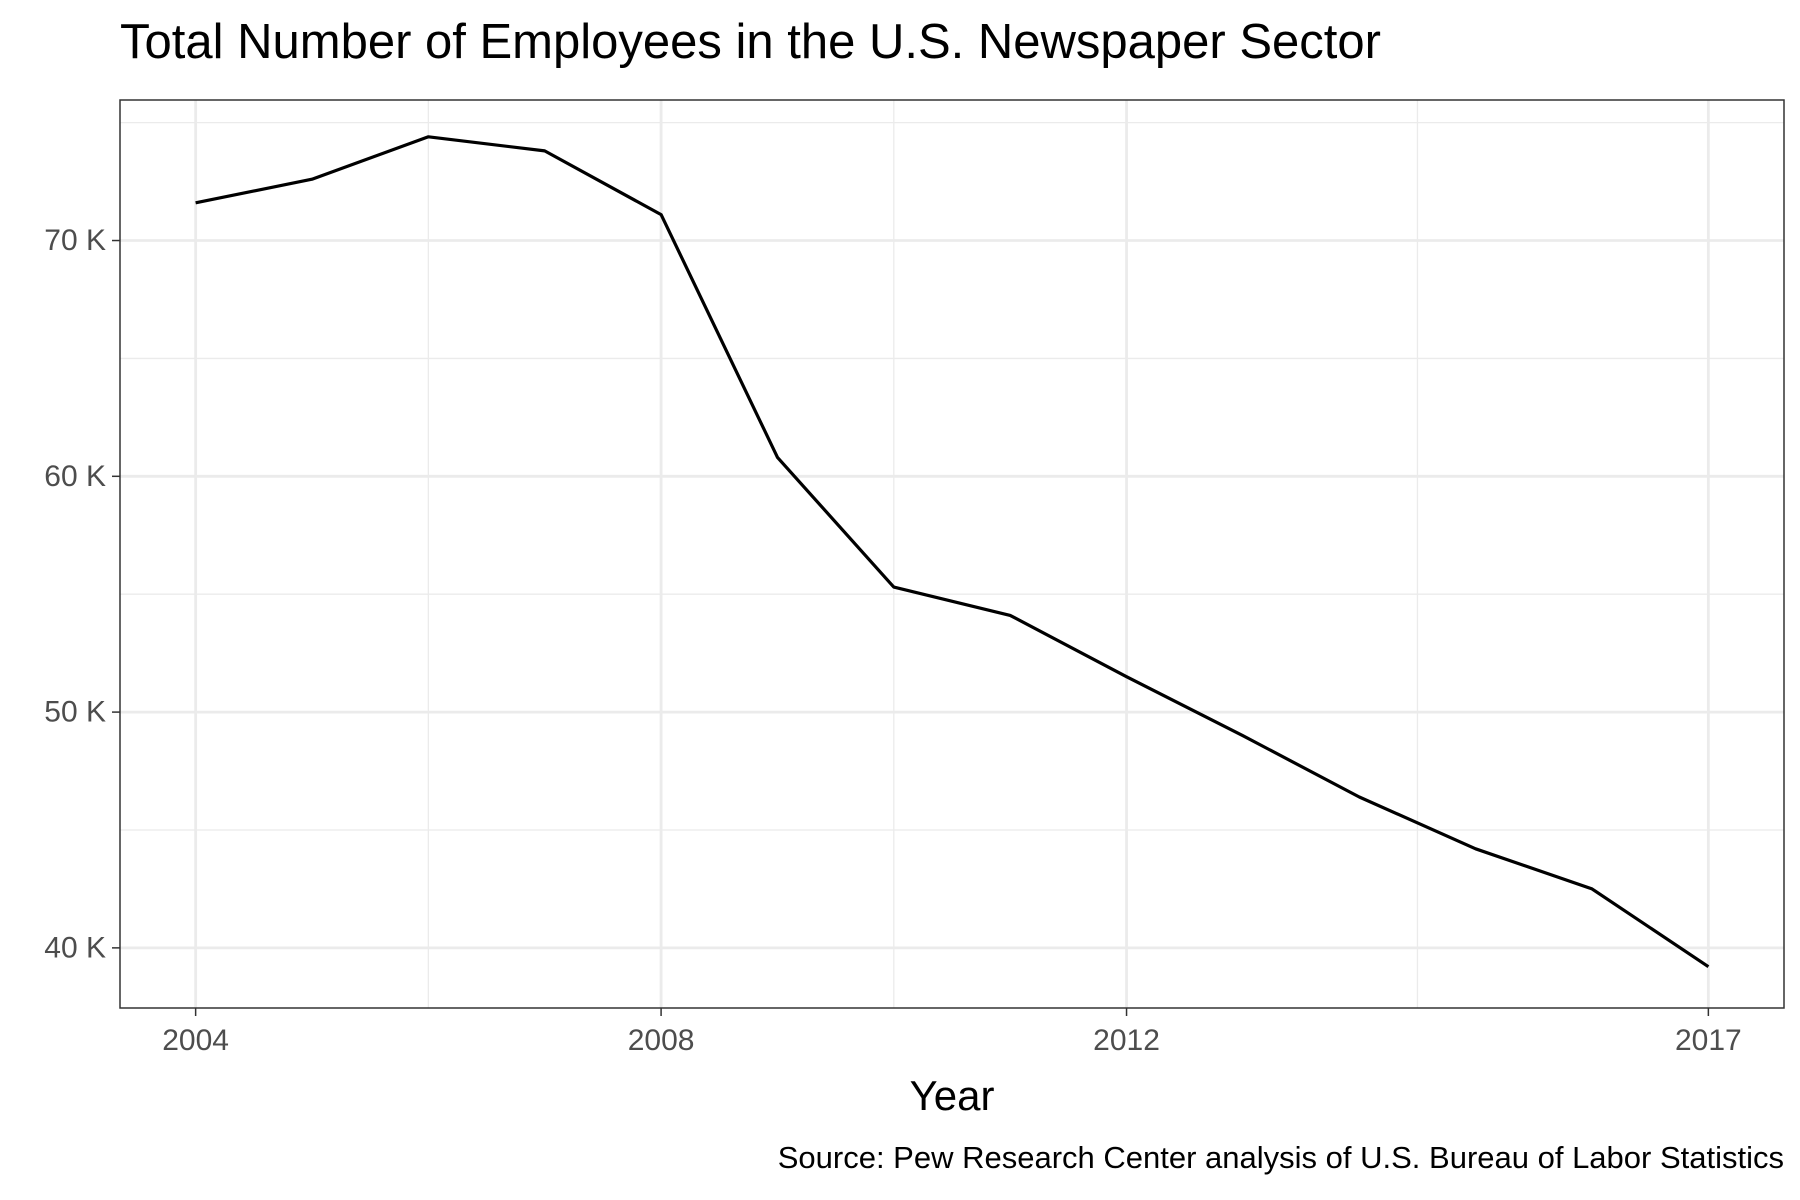  Describe the element at coordinates (75, 476) in the screenshot. I see `y-tick-label: 60 K` at that location.